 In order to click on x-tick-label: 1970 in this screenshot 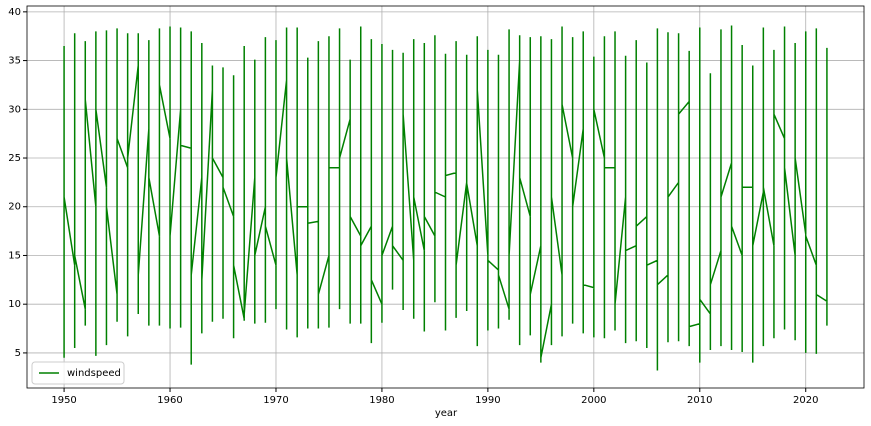, I will do `click(275, 400)`.